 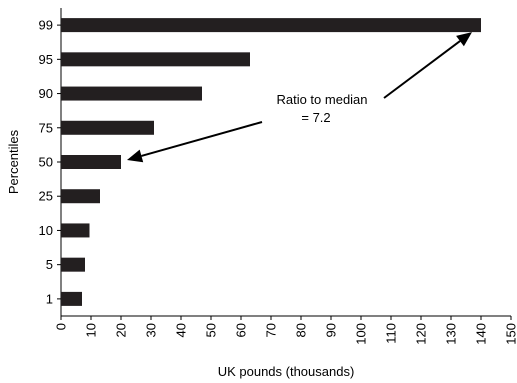 What do you see at coordinates (46, 93) in the screenshot?
I see `y-tick-label: 90` at bounding box center [46, 93].